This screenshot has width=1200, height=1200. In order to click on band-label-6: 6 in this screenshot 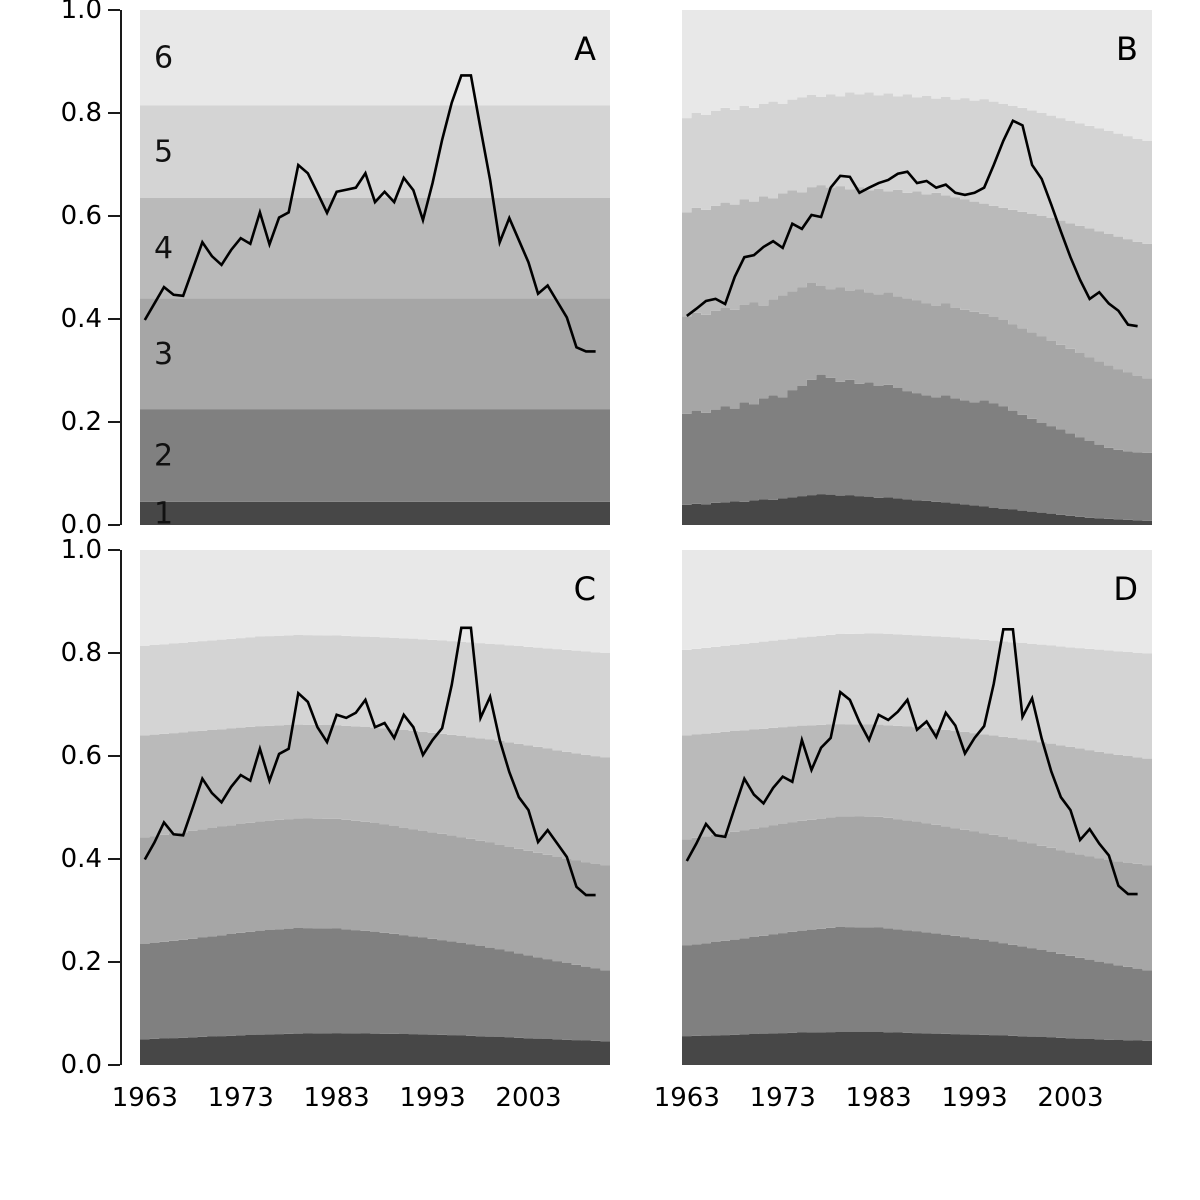, I will do `click(163, 58)`.